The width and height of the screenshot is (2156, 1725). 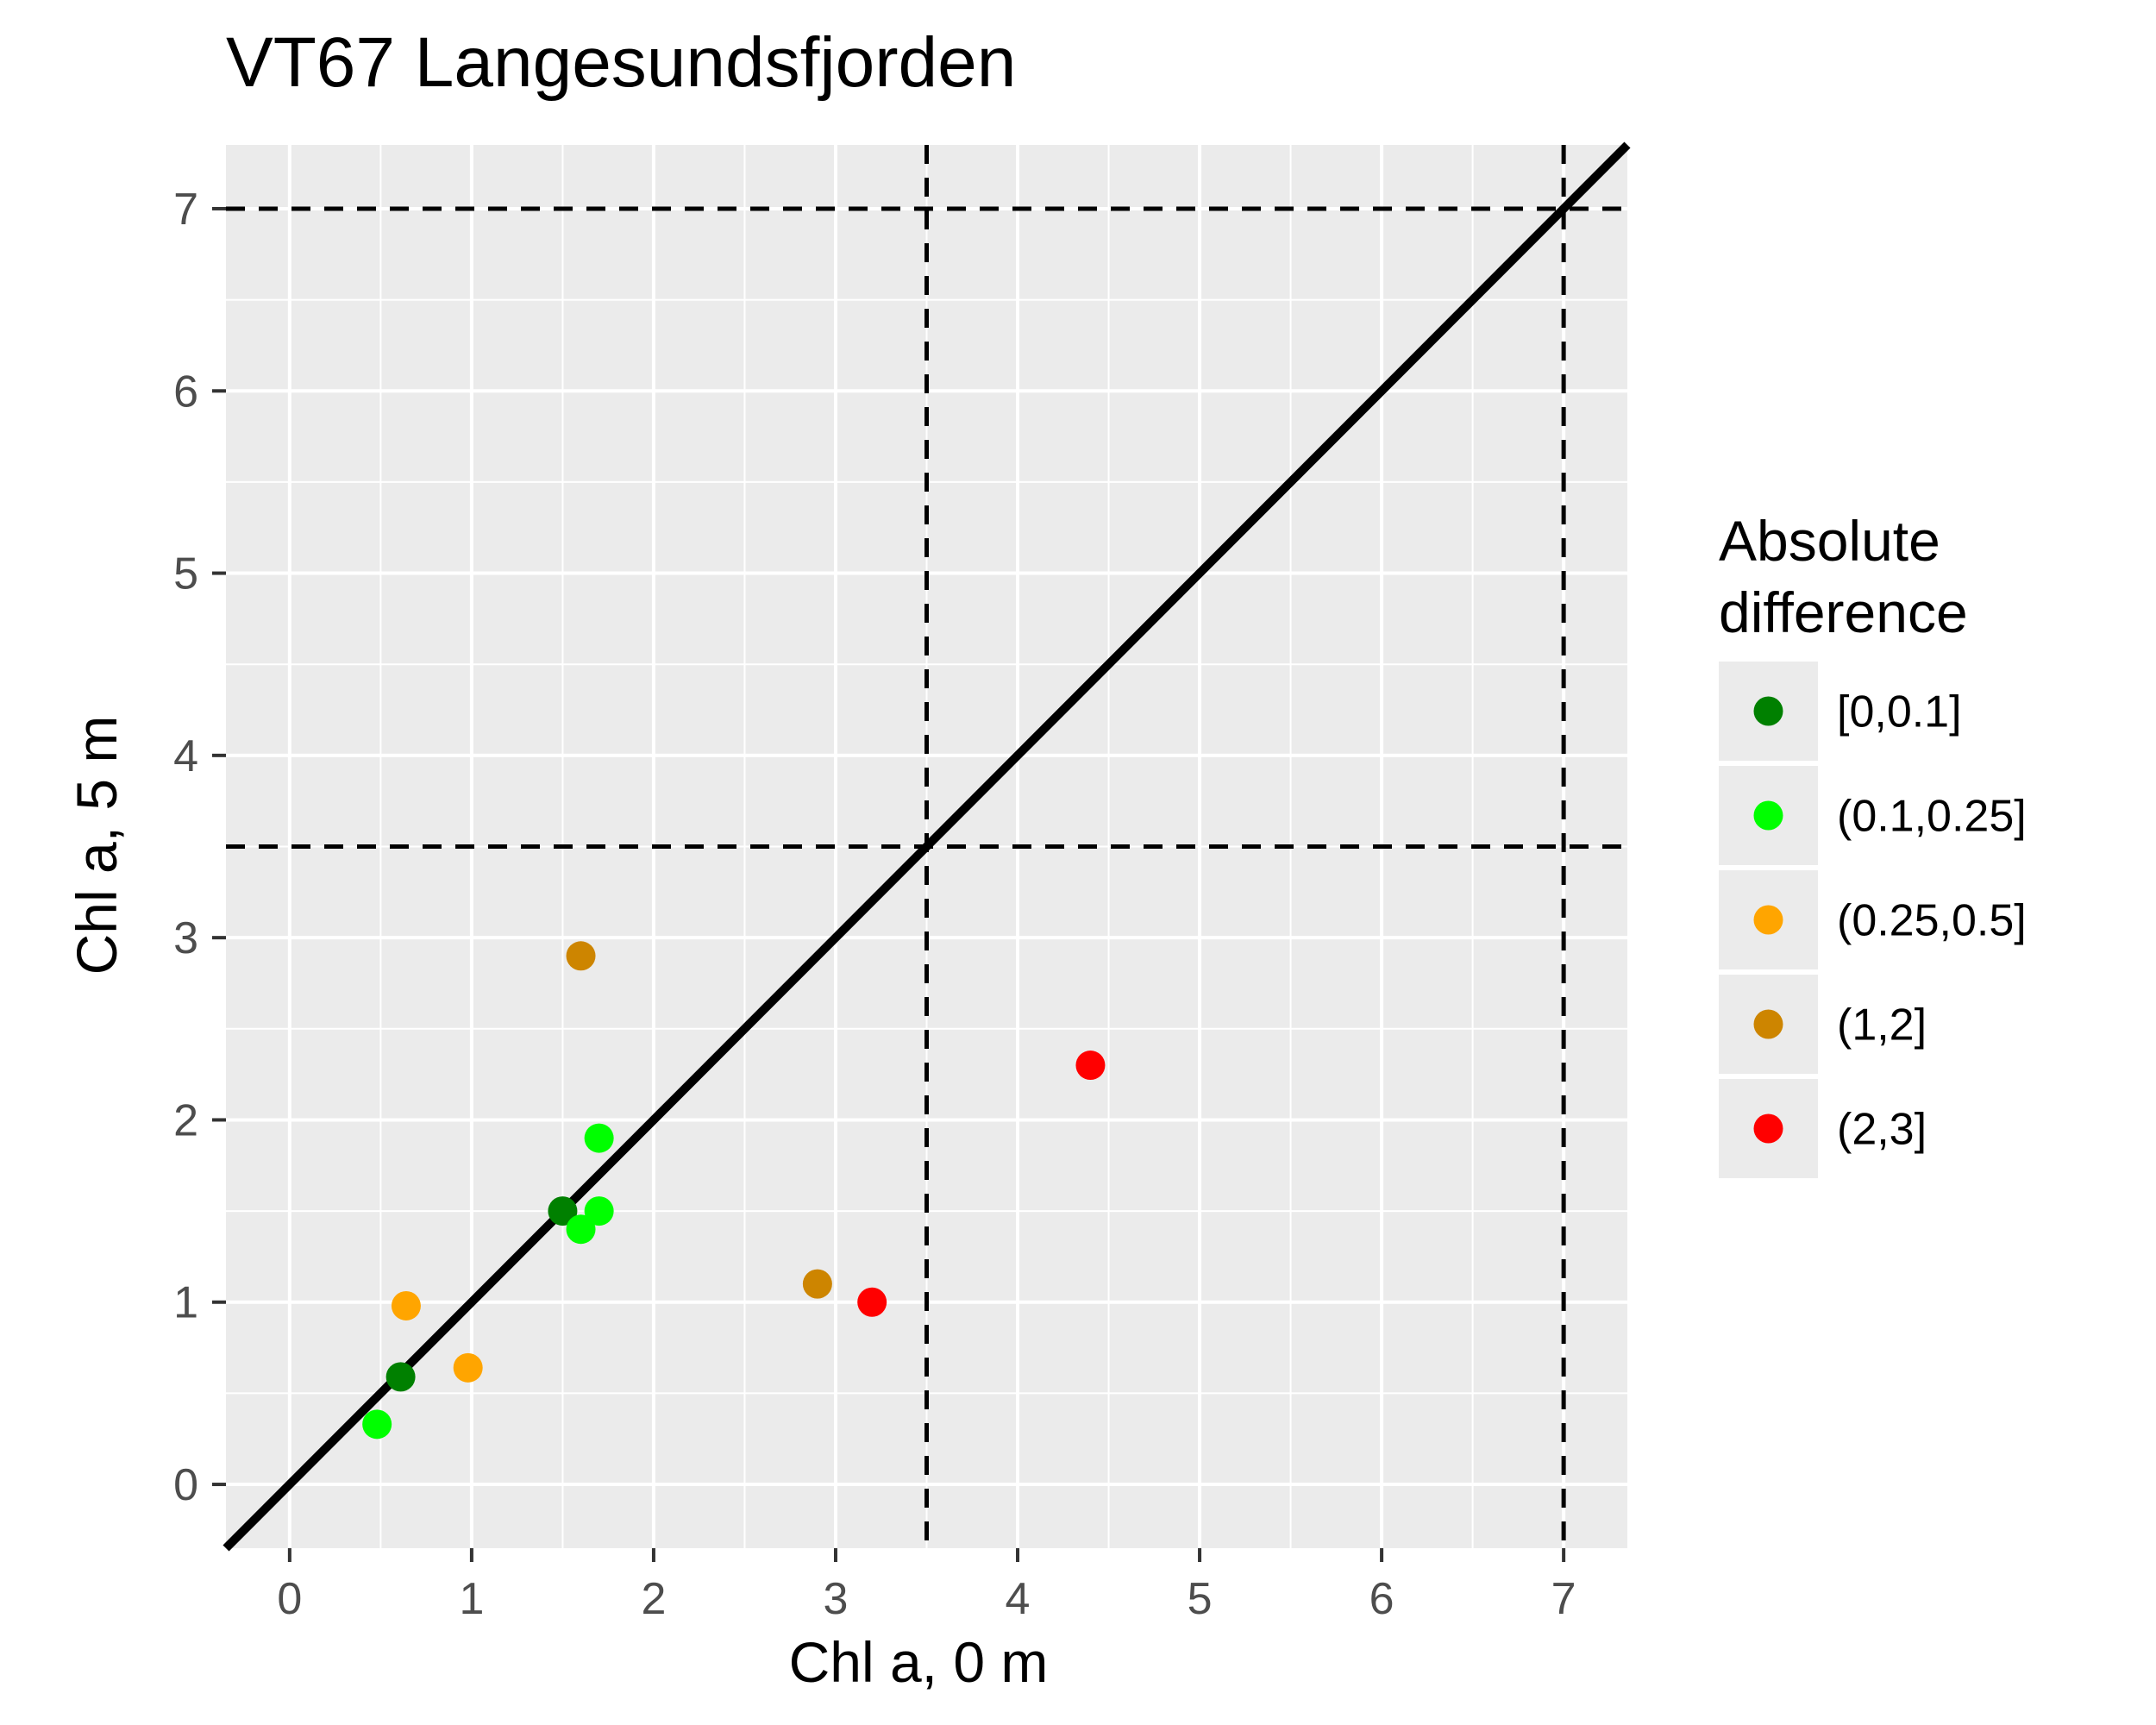 I want to click on legend-label: (1,2], so click(x=1882, y=1025).